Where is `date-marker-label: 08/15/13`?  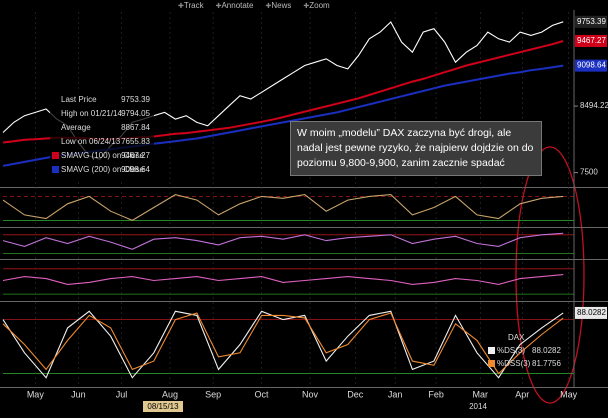
date-marker-label: 08/15/13 is located at coordinates (163, 406).